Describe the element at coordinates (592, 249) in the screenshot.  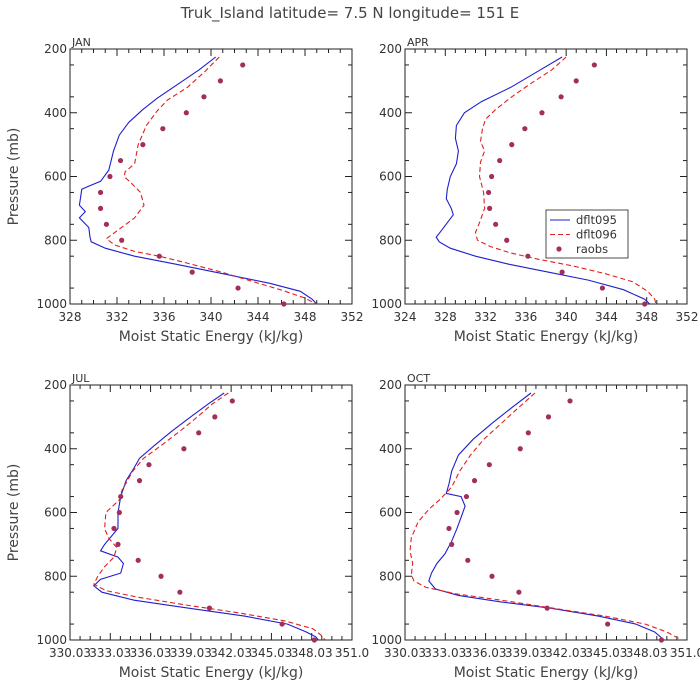
I see `legend-label-raobs: raobs` at that location.